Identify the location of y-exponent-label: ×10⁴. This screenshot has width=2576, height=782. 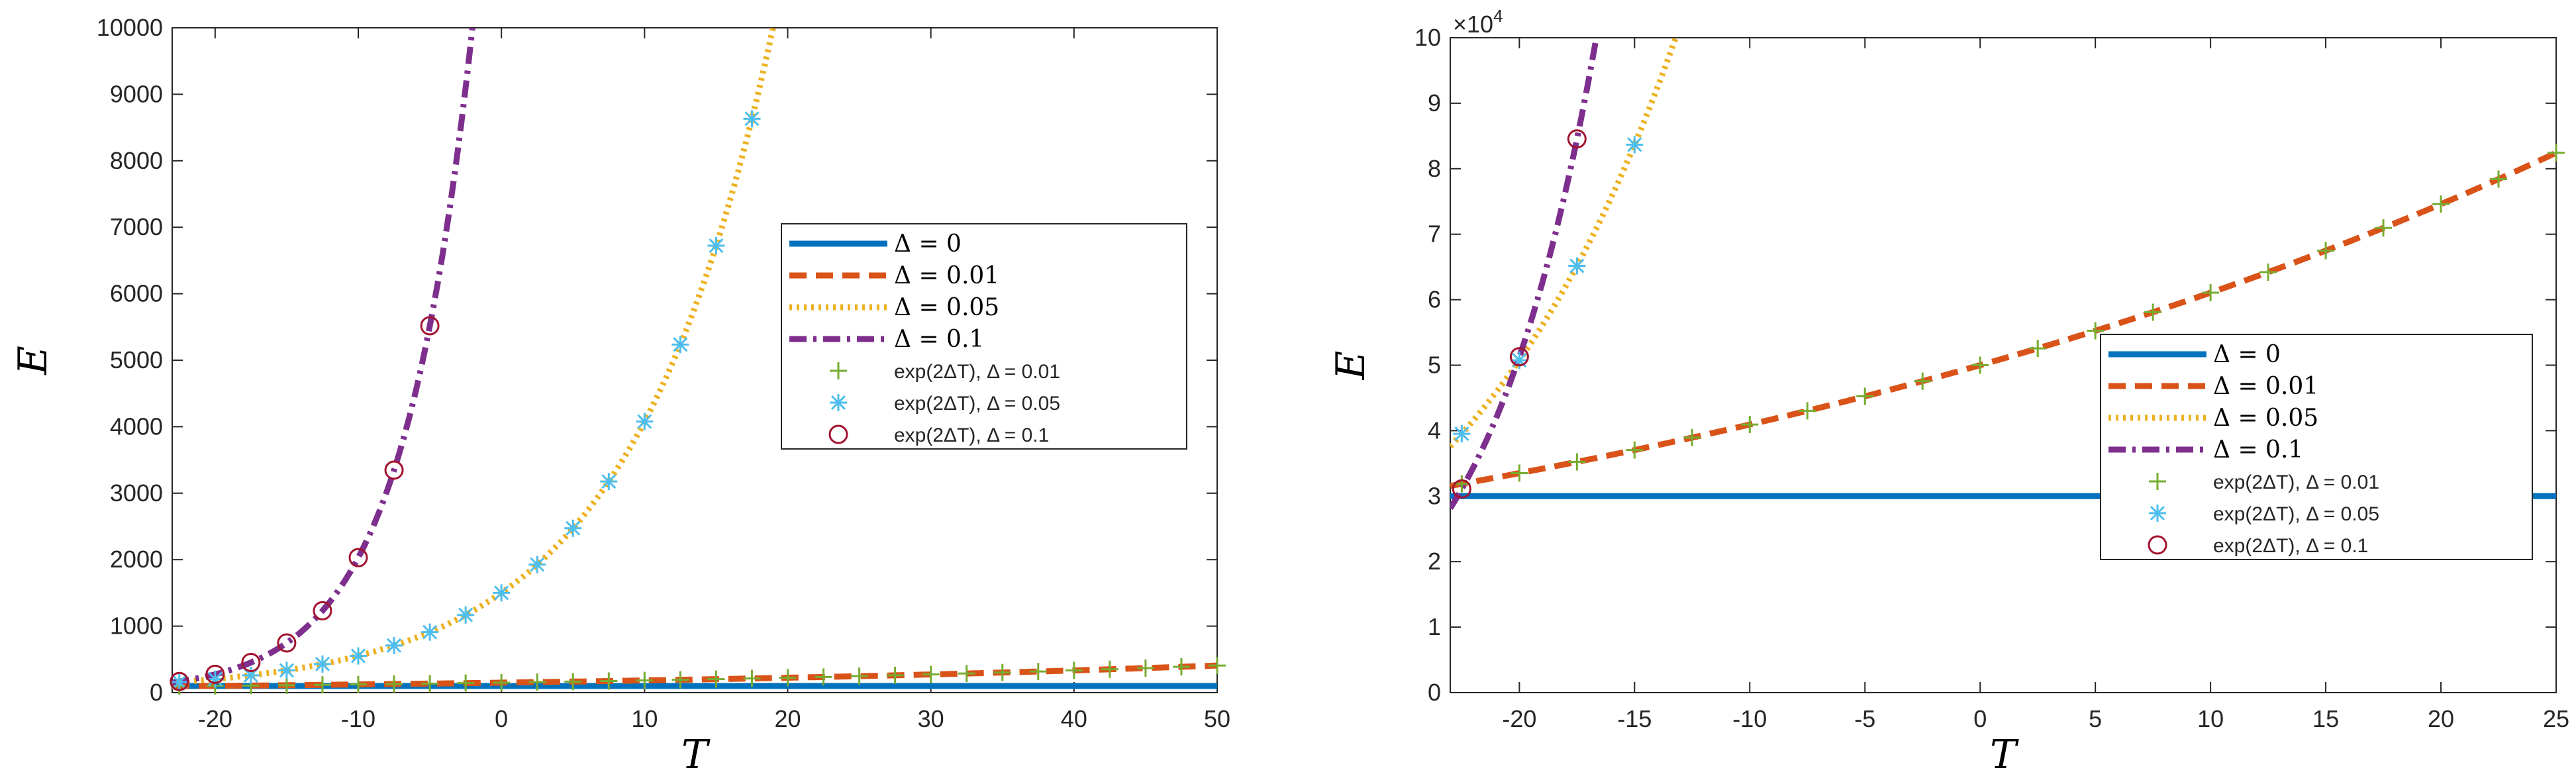
(1478, 22).